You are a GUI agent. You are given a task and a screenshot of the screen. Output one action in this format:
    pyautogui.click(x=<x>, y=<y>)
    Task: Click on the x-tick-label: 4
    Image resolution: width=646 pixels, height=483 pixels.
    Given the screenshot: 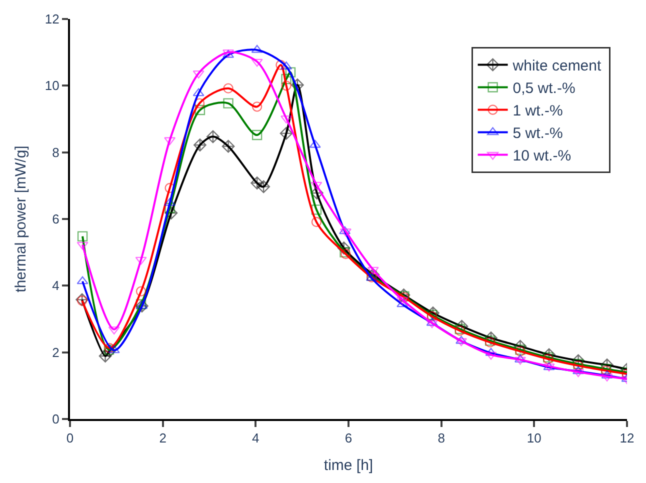 What is the action you would take?
    pyautogui.click(x=256, y=438)
    